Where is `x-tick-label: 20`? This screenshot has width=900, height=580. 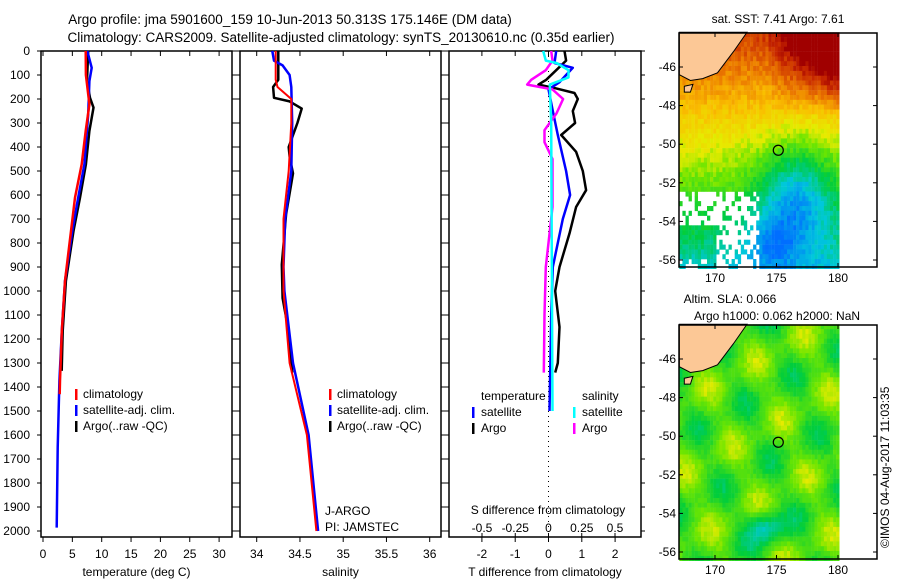
x-tick-label: 20 is located at coordinates (161, 554).